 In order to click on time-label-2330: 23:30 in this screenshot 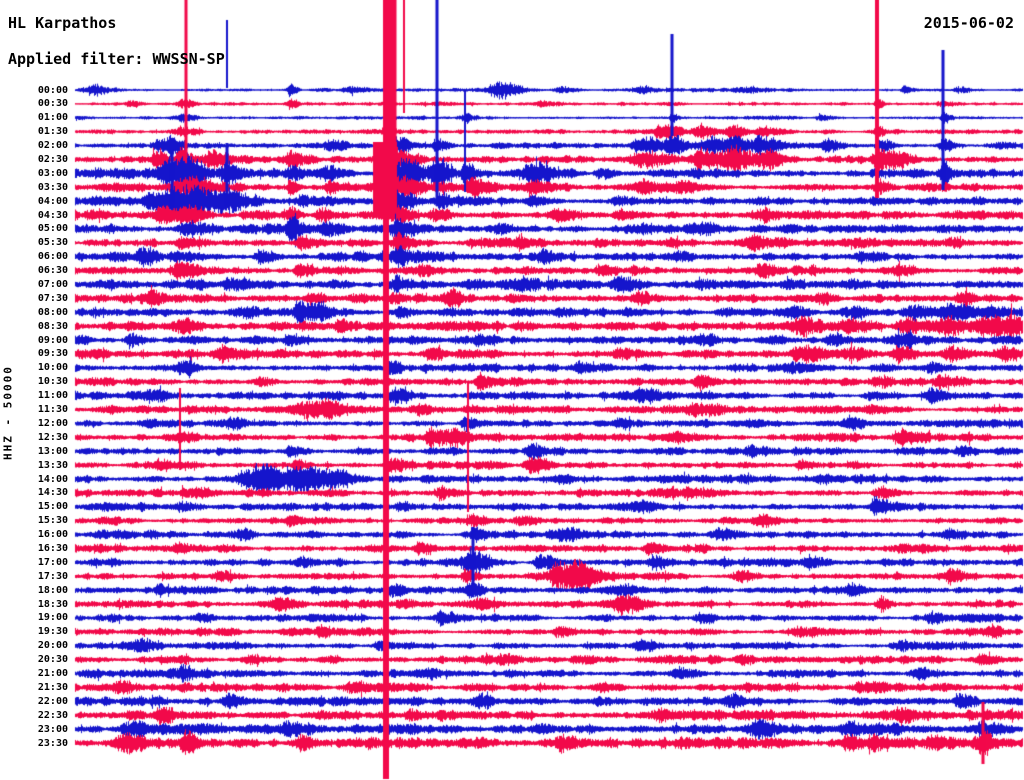, I will do `click(52, 743)`.